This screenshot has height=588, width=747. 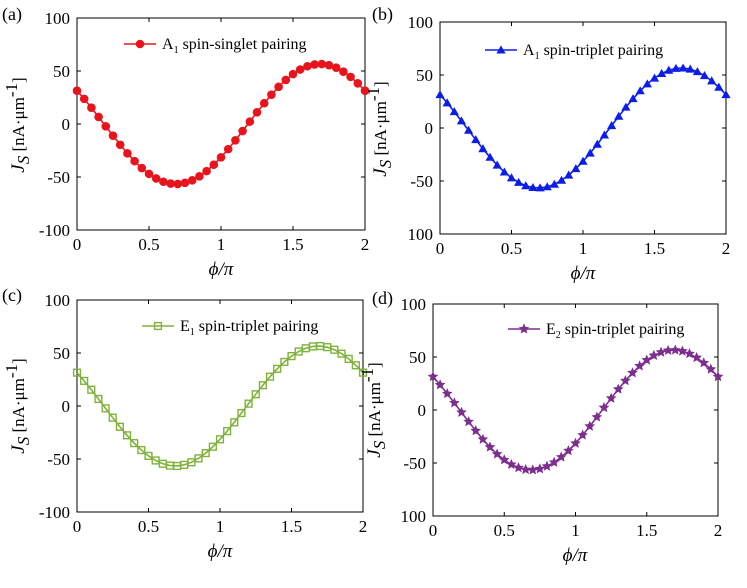 I want to click on y-axis-label: JS [nA·μm-1], so click(x=17, y=405).